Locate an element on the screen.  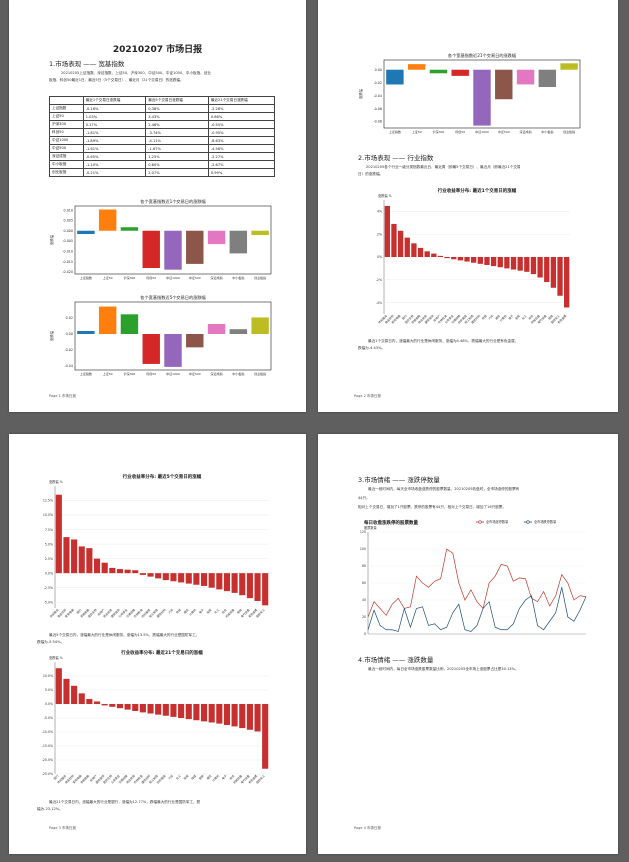
category-label: 银行 is located at coordinates (79, 611).